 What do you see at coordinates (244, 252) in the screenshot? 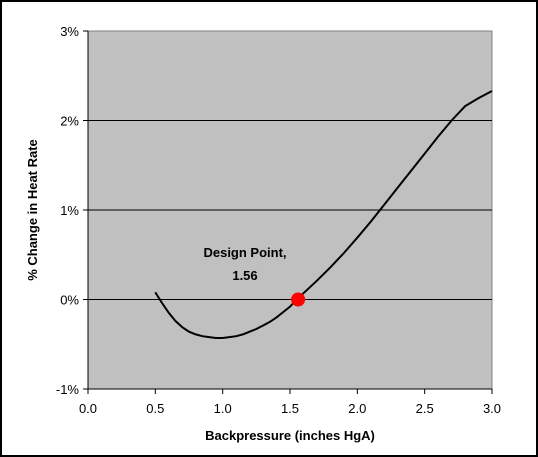
I see `design-point-label-line1: Design Point,` at bounding box center [244, 252].